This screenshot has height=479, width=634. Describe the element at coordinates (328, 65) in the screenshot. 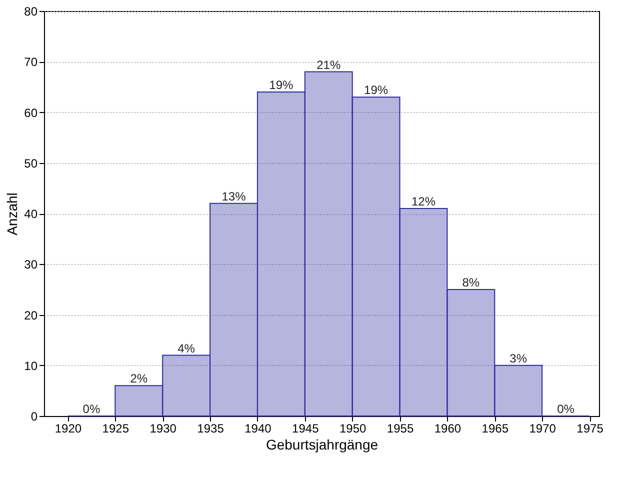

I see `annotation: 21%` at that location.